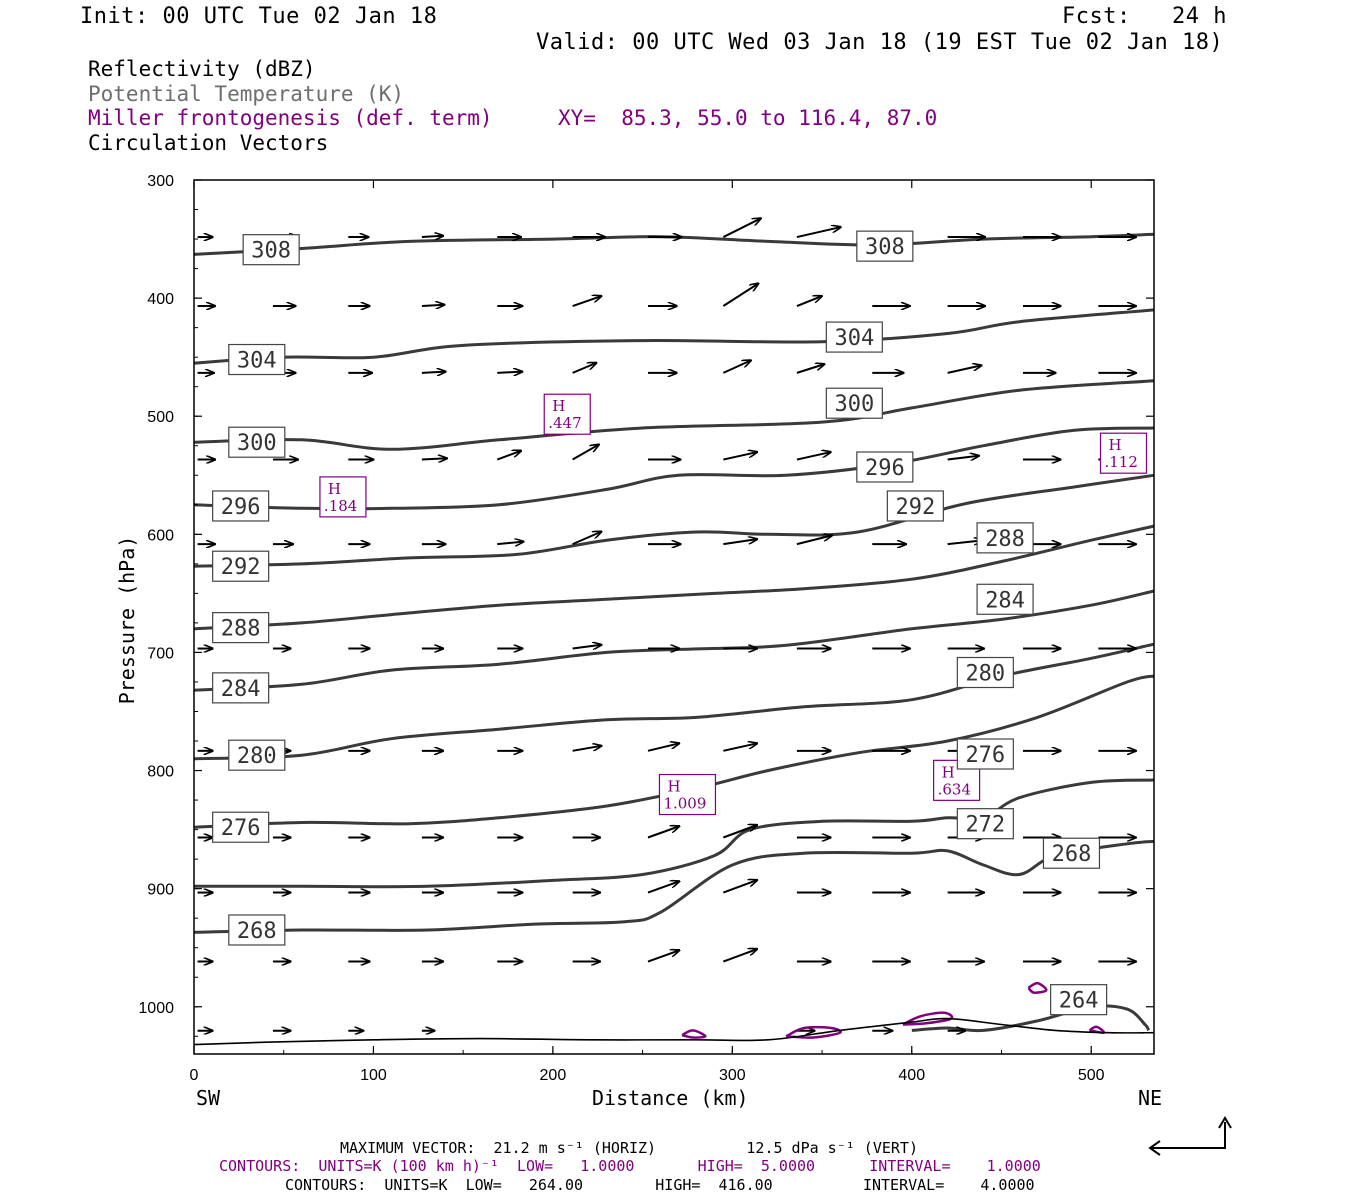 This screenshot has width=1350, height=1200. What do you see at coordinates (340, 506) in the screenshot?
I see `frontogenesis-max-value: .184` at bounding box center [340, 506].